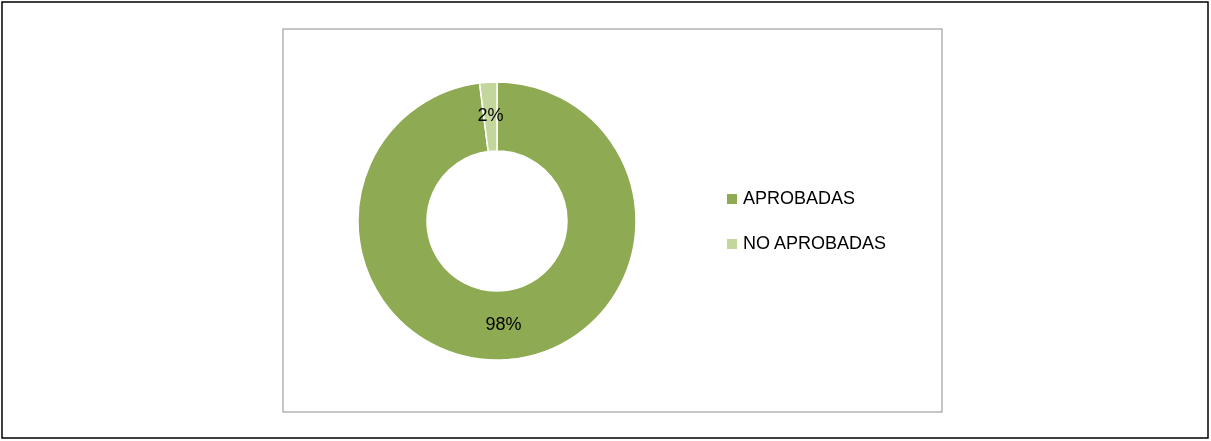 Image resolution: width=1211 pixels, height=441 pixels. I want to click on legend-label: APROBADAS, so click(799, 197).